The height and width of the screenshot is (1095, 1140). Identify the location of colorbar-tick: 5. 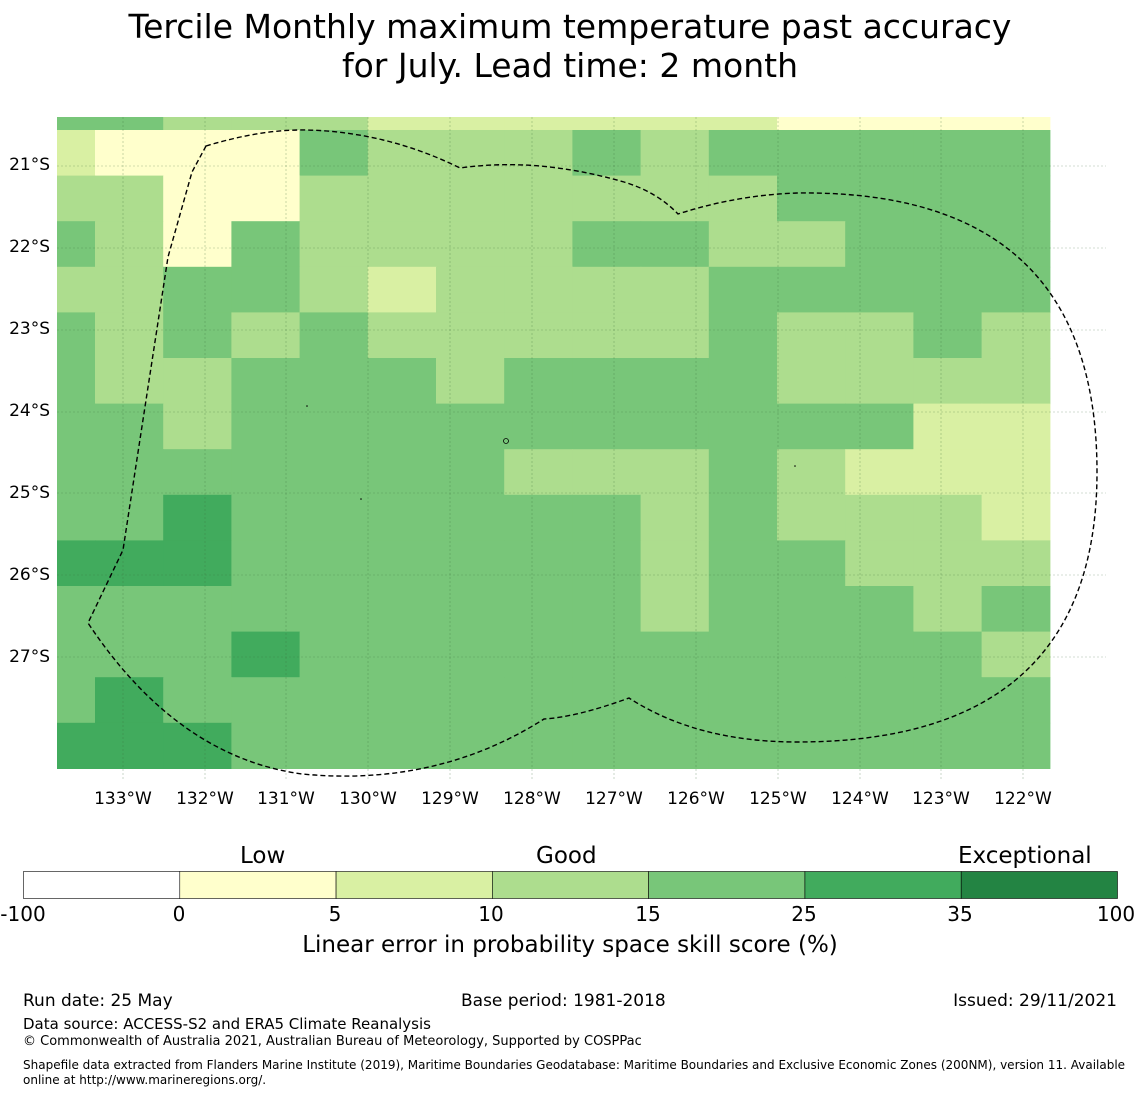
(335, 914).